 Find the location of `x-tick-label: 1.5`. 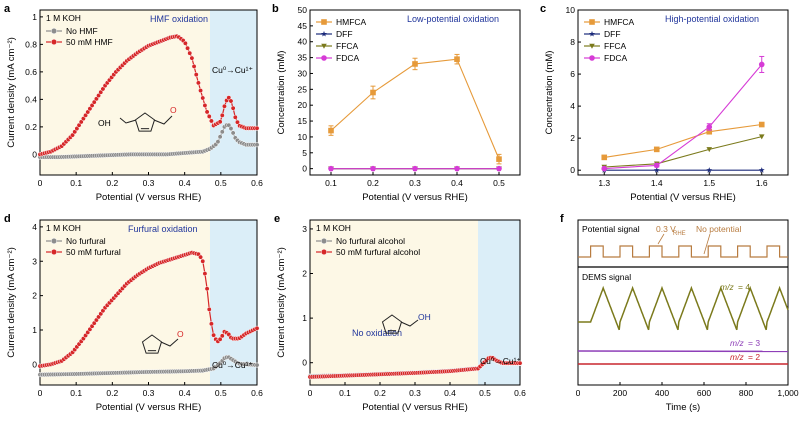

x-tick-label: 1.5 is located at coordinates (709, 183).